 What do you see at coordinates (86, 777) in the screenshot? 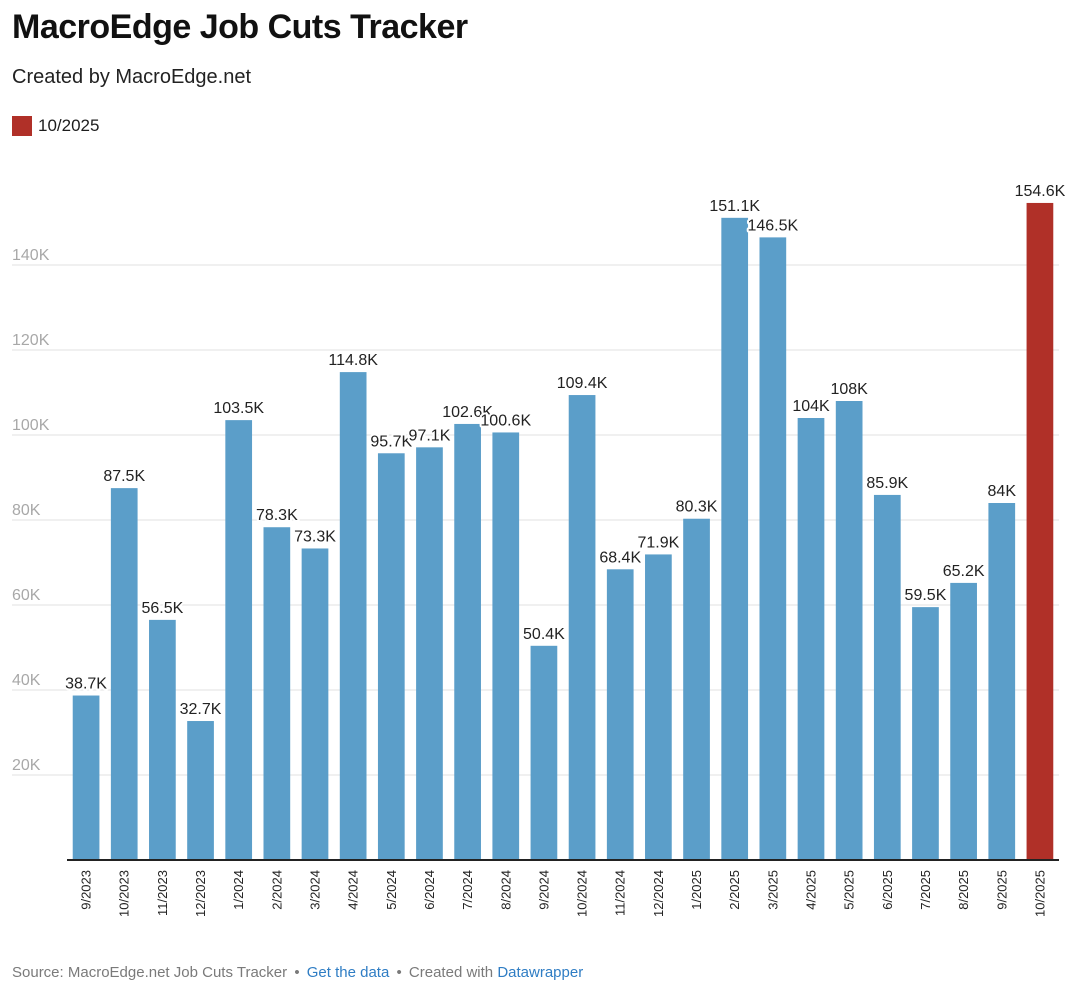
I see `bar-9-2023` at bounding box center [86, 777].